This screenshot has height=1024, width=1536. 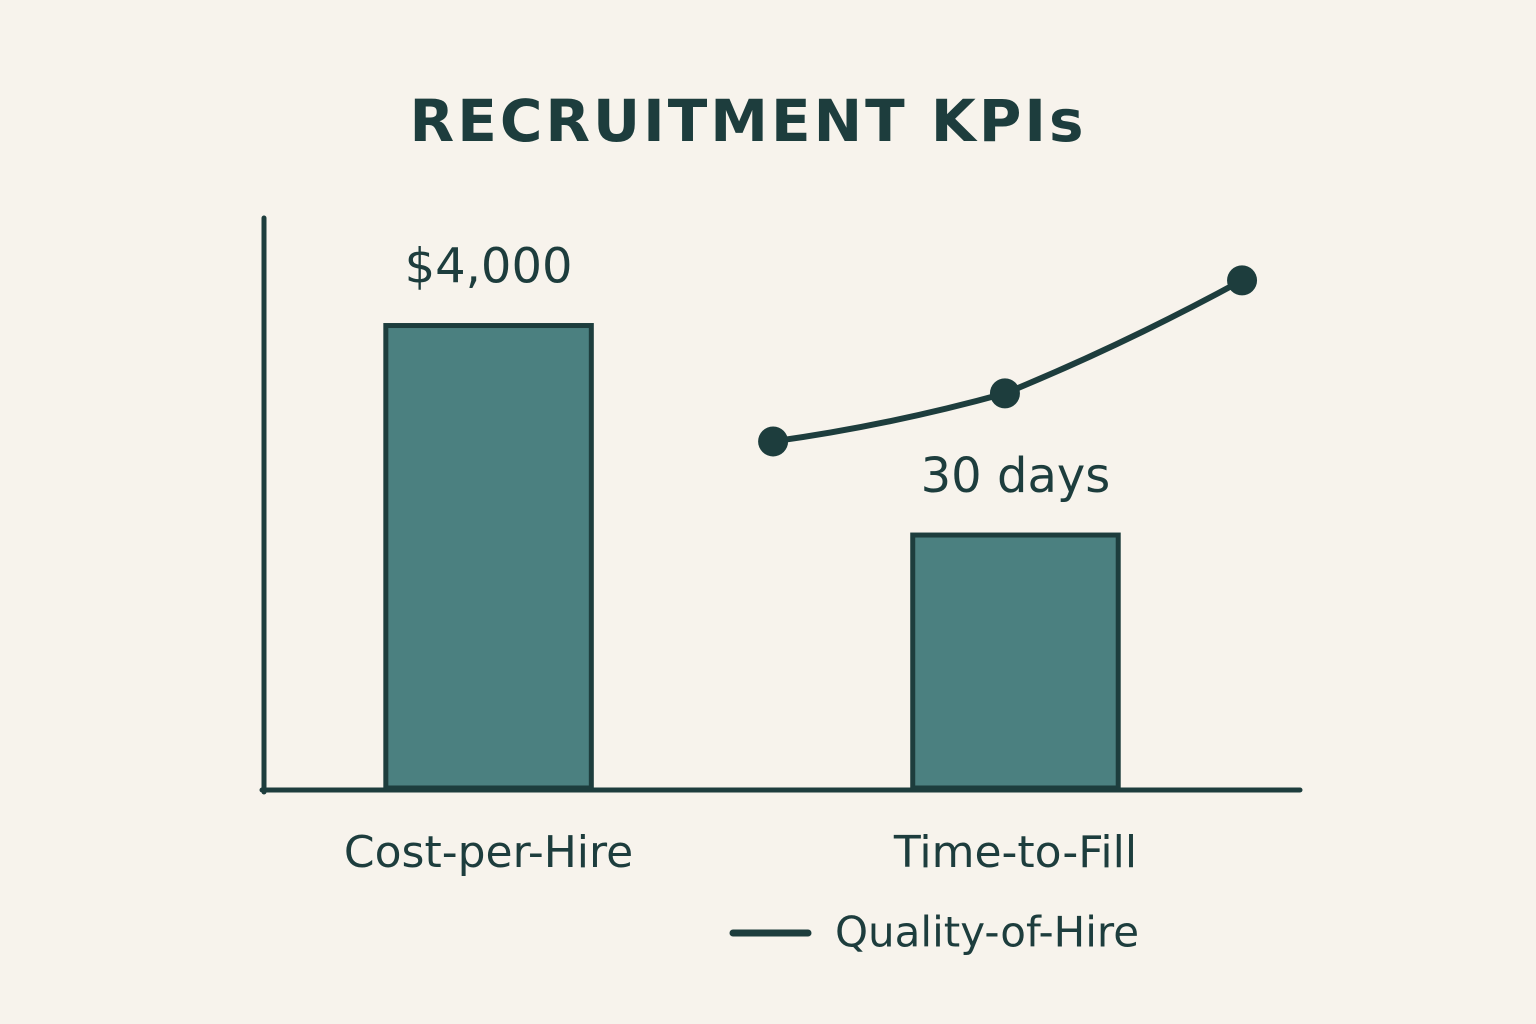 I want to click on x-tick-label: Cost-per-Hire, so click(x=488, y=852).